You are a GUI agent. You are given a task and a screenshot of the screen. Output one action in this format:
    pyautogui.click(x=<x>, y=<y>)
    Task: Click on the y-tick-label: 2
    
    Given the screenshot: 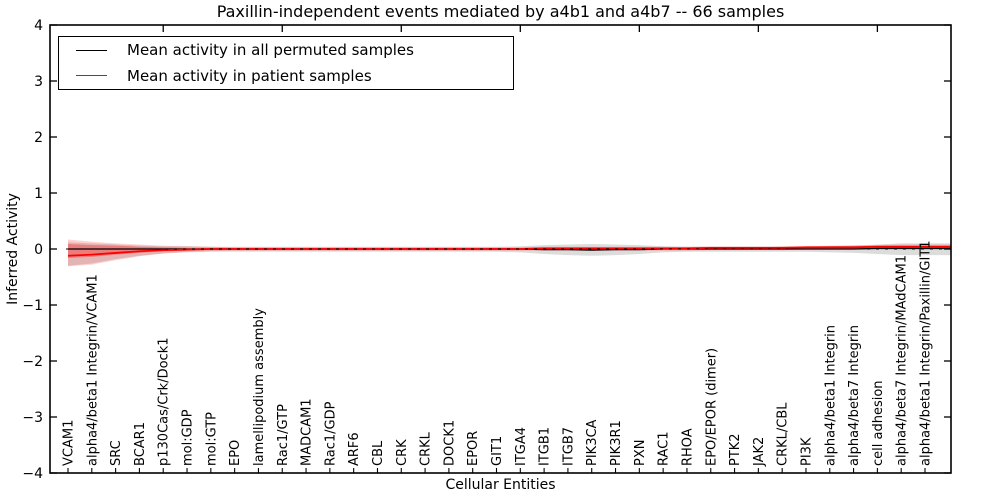 What is the action you would take?
    pyautogui.click(x=38, y=138)
    